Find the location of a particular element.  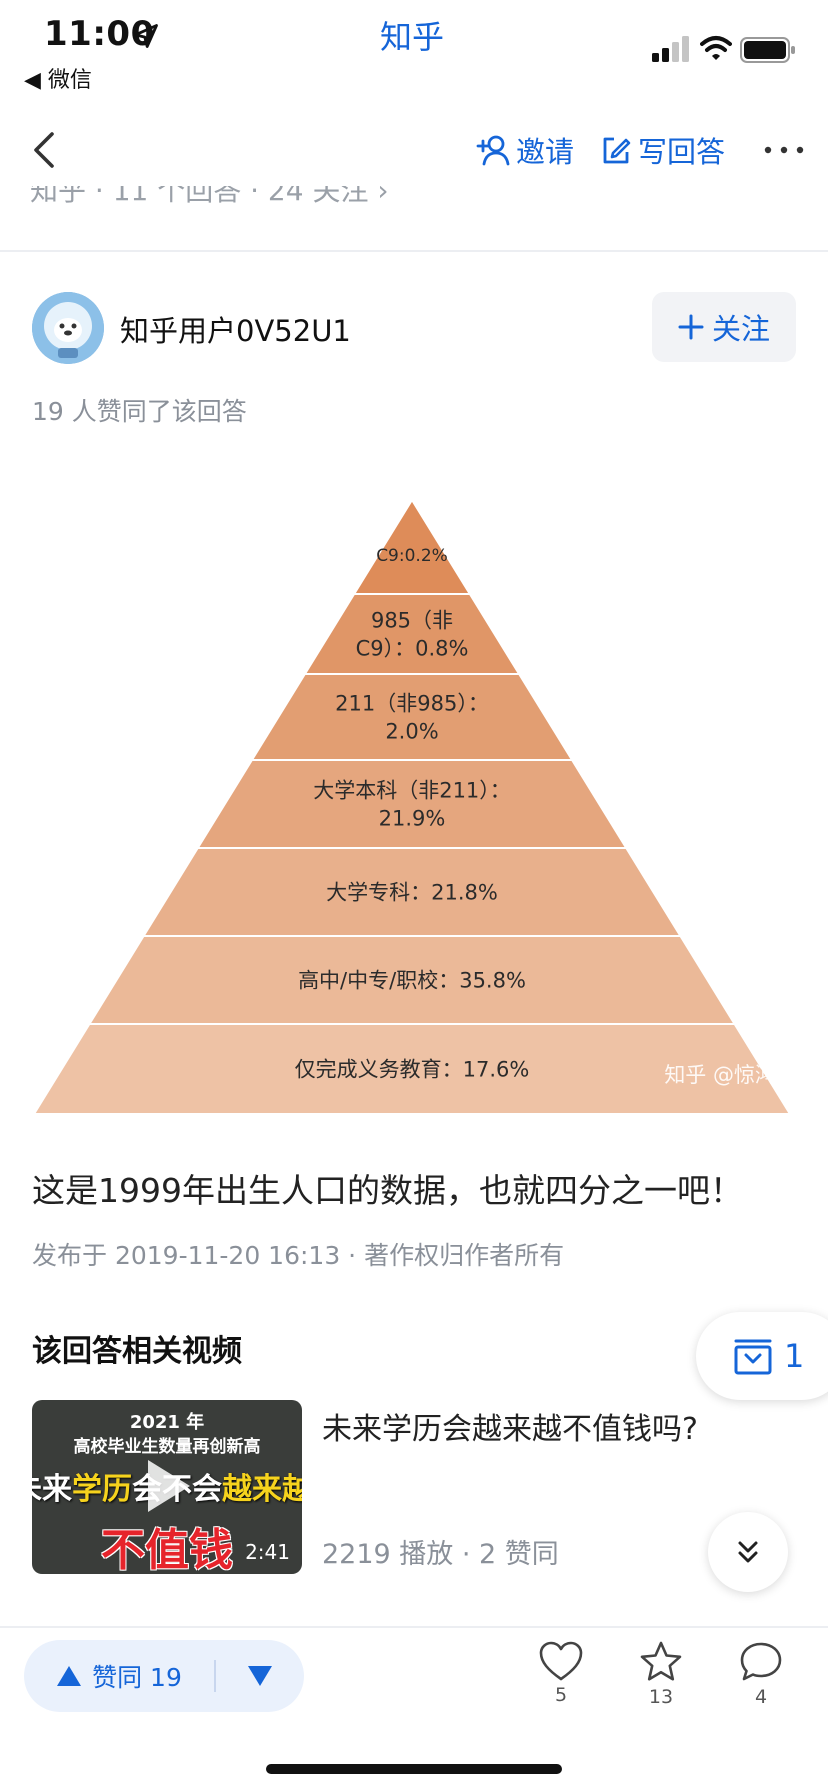

battery-icon is located at coordinates (767, 50).